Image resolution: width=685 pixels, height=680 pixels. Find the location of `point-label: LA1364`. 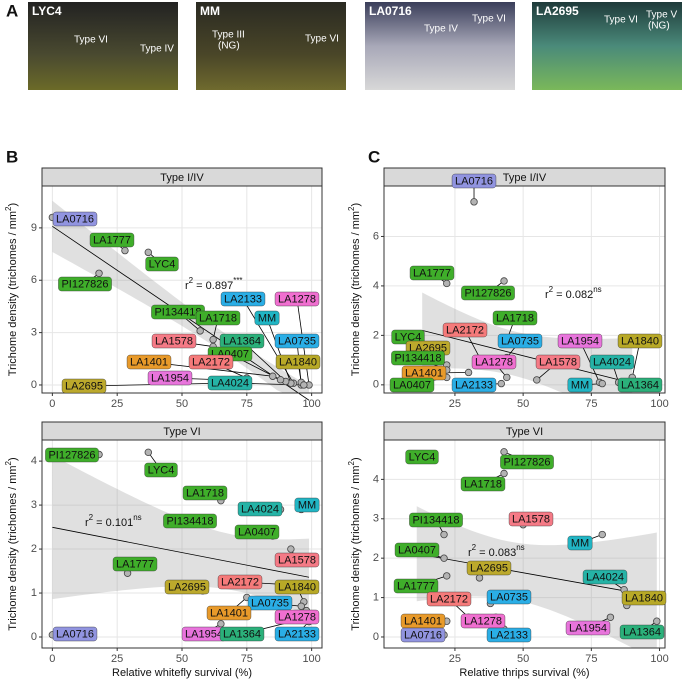

point-label: LA1364 is located at coordinates (640, 385).